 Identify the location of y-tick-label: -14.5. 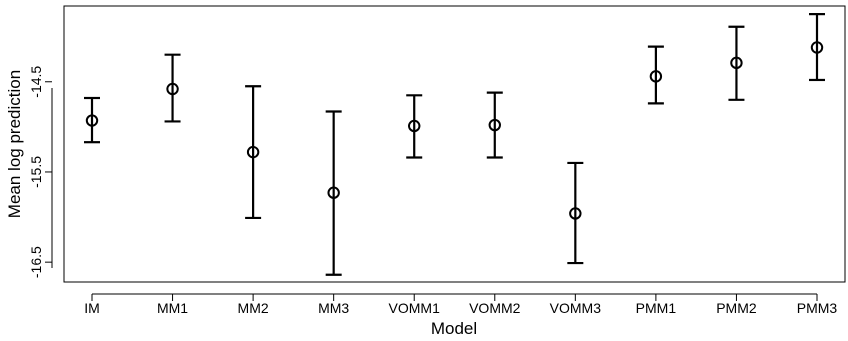
(36, 82).